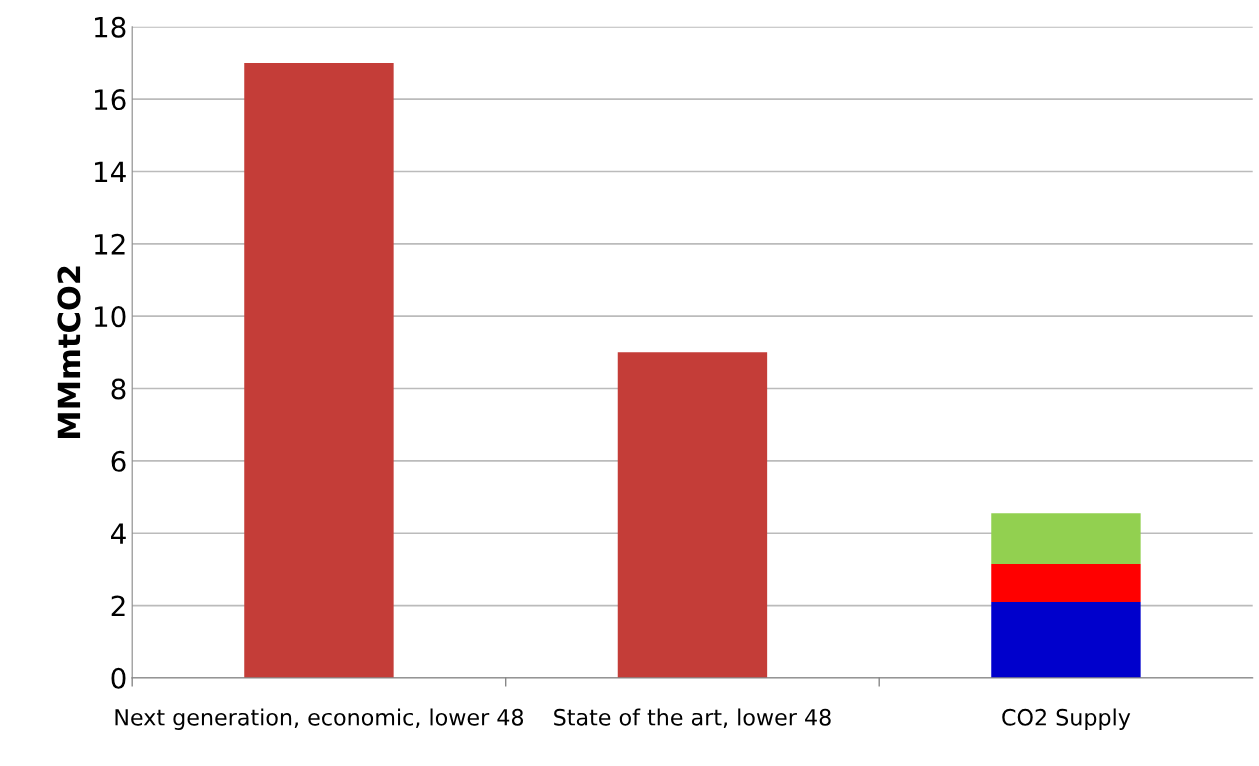  Describe the element at coordinates (69, 352) in the screenshot. I see `y-axis-title: MMmtCO2` at that location.